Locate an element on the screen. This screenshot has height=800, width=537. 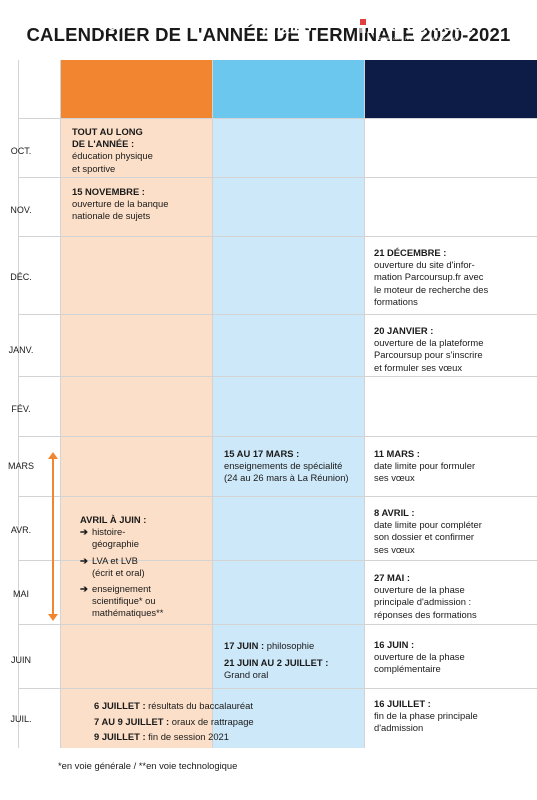
epreuves-mars-text-cont: (24 au 26 mars à La Réunion) is located at coordinates (286, 478).